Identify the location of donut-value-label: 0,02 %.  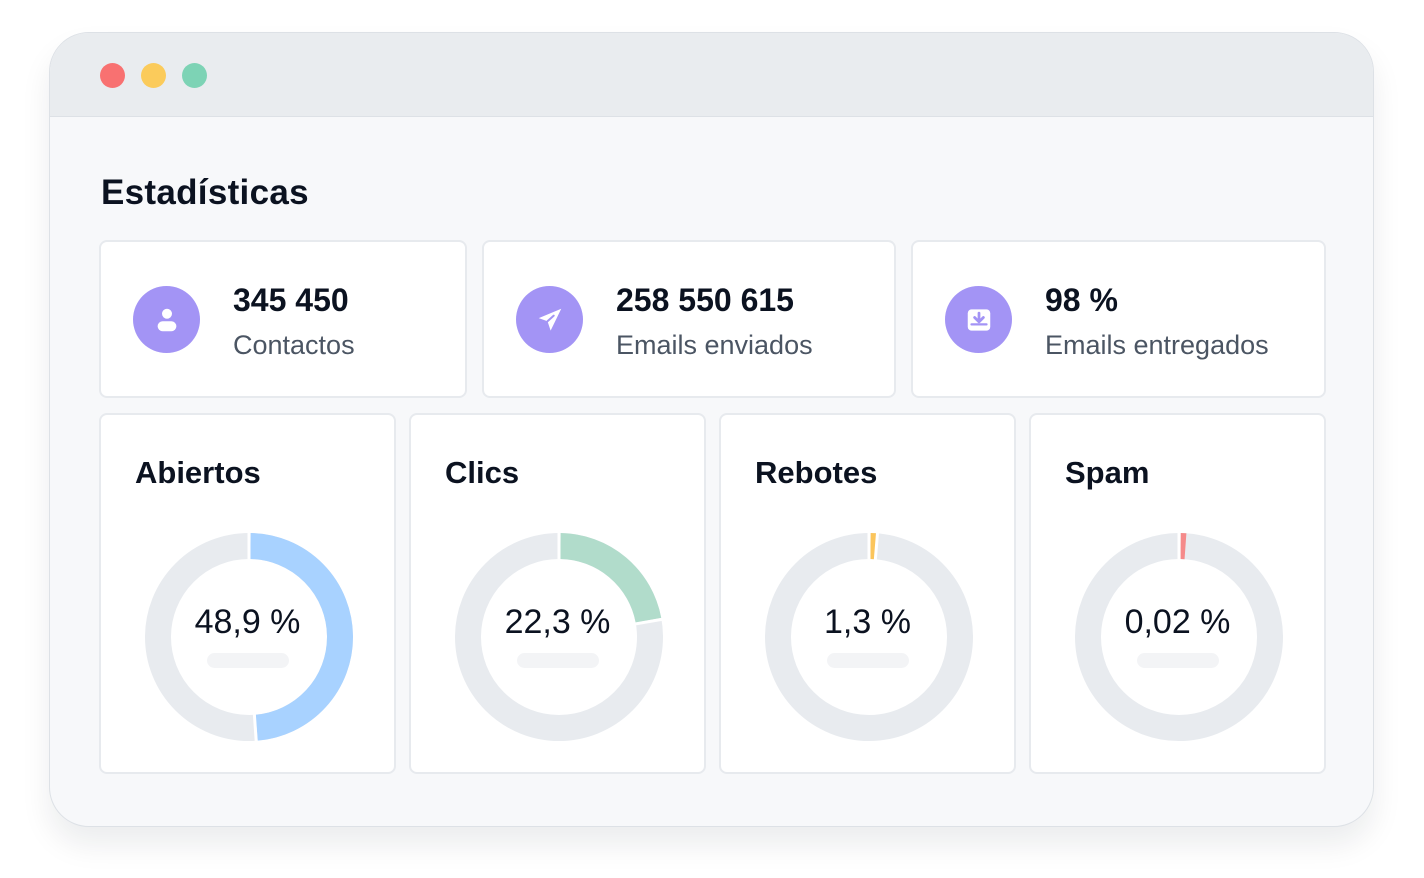
(1177, 622).